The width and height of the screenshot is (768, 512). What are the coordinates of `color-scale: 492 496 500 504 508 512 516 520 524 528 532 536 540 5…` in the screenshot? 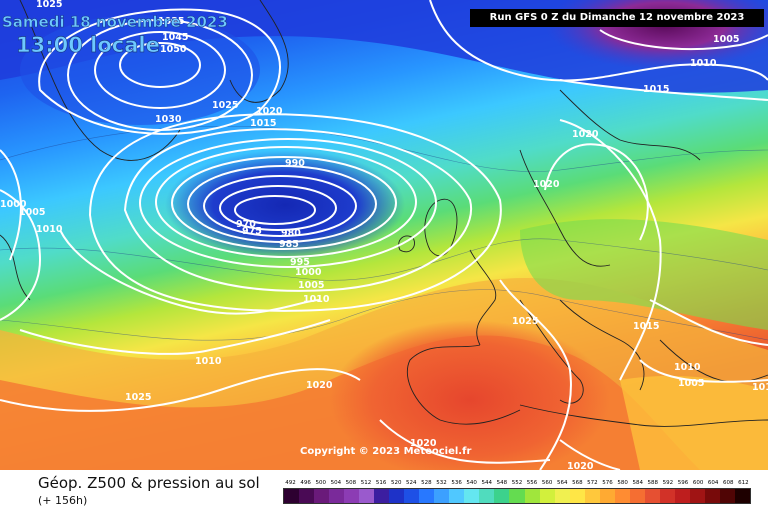 It's located at (517, 491).